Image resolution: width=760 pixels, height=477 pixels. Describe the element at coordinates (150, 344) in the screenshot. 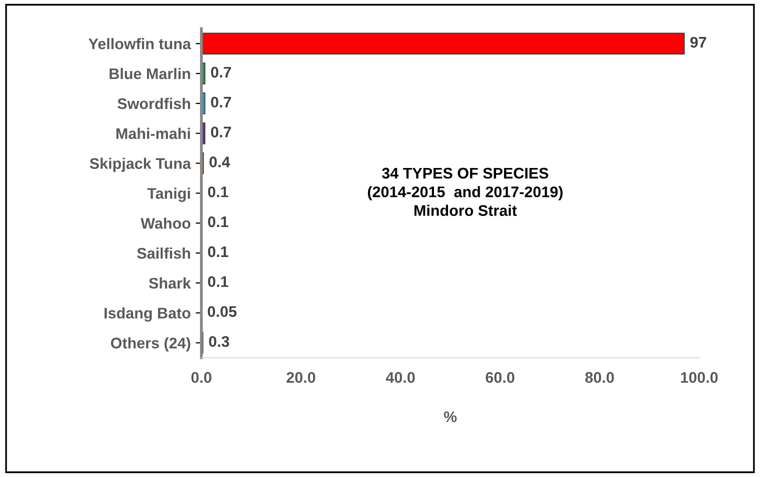

I see `y-tick-label: Others (24)` at that location.